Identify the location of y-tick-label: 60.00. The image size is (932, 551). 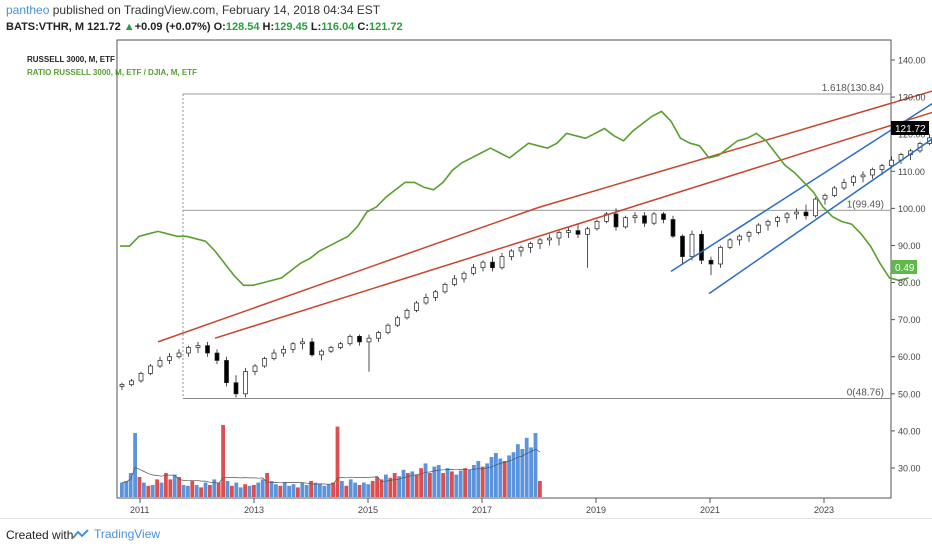
(909, 357).